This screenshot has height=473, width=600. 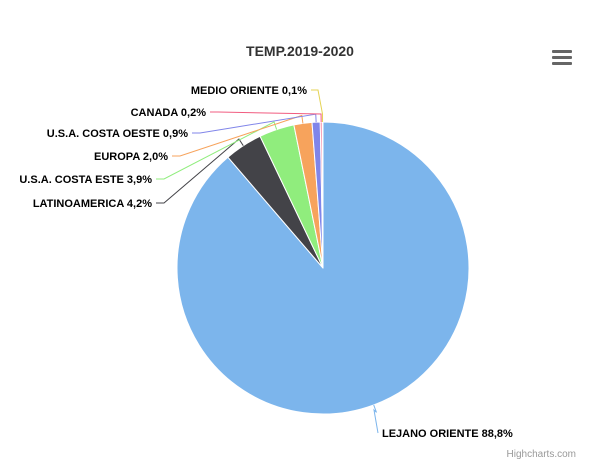 What do you see at coordinates (266, 117) in the screenshot?
I see `connector-canada` at bounding box center [266, 117].